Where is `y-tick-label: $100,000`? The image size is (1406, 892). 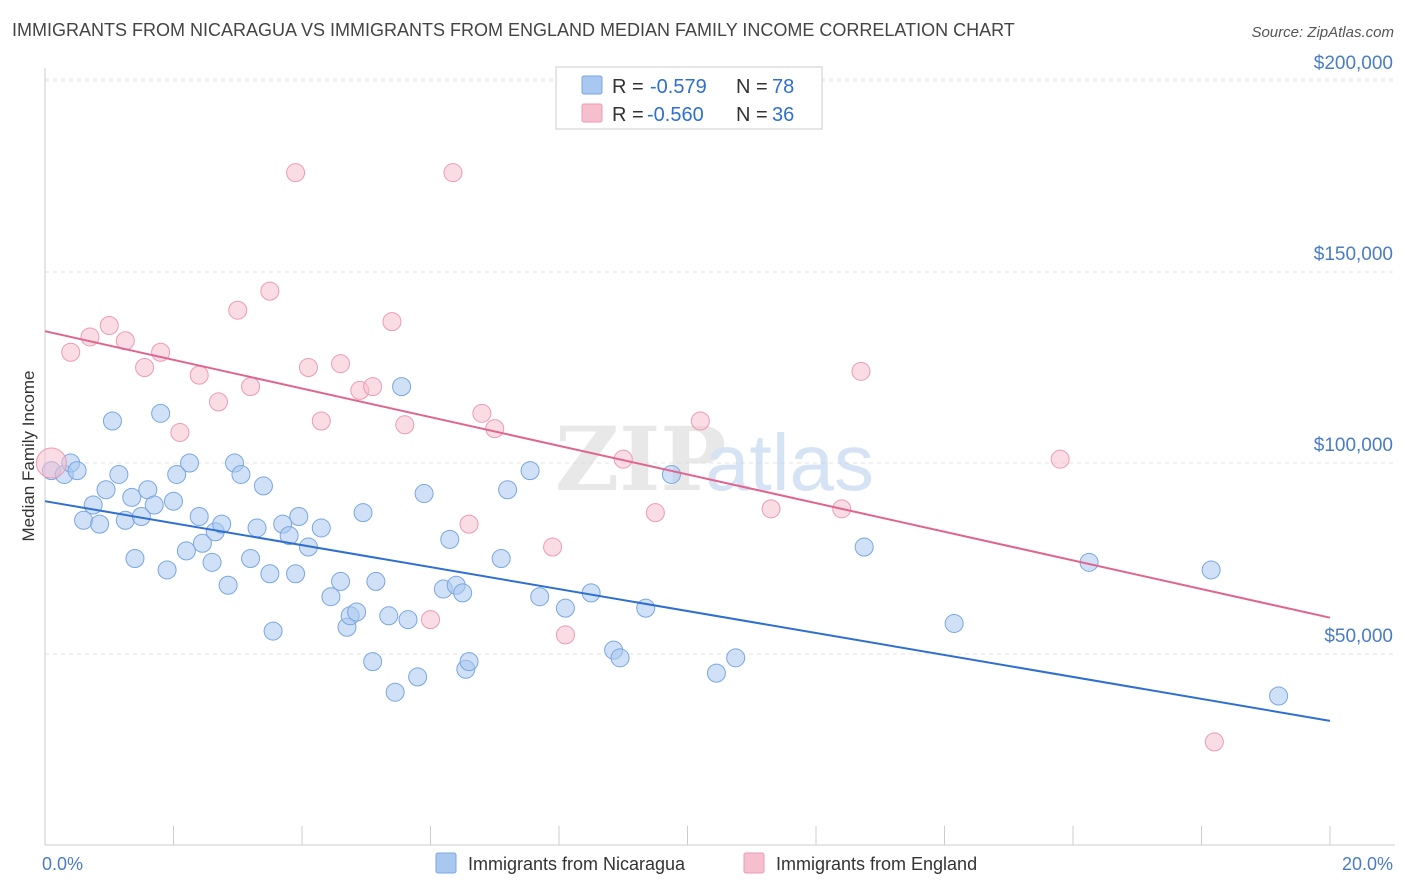
y-tick-label: $100,000 is located at coordinates (1353, 445).